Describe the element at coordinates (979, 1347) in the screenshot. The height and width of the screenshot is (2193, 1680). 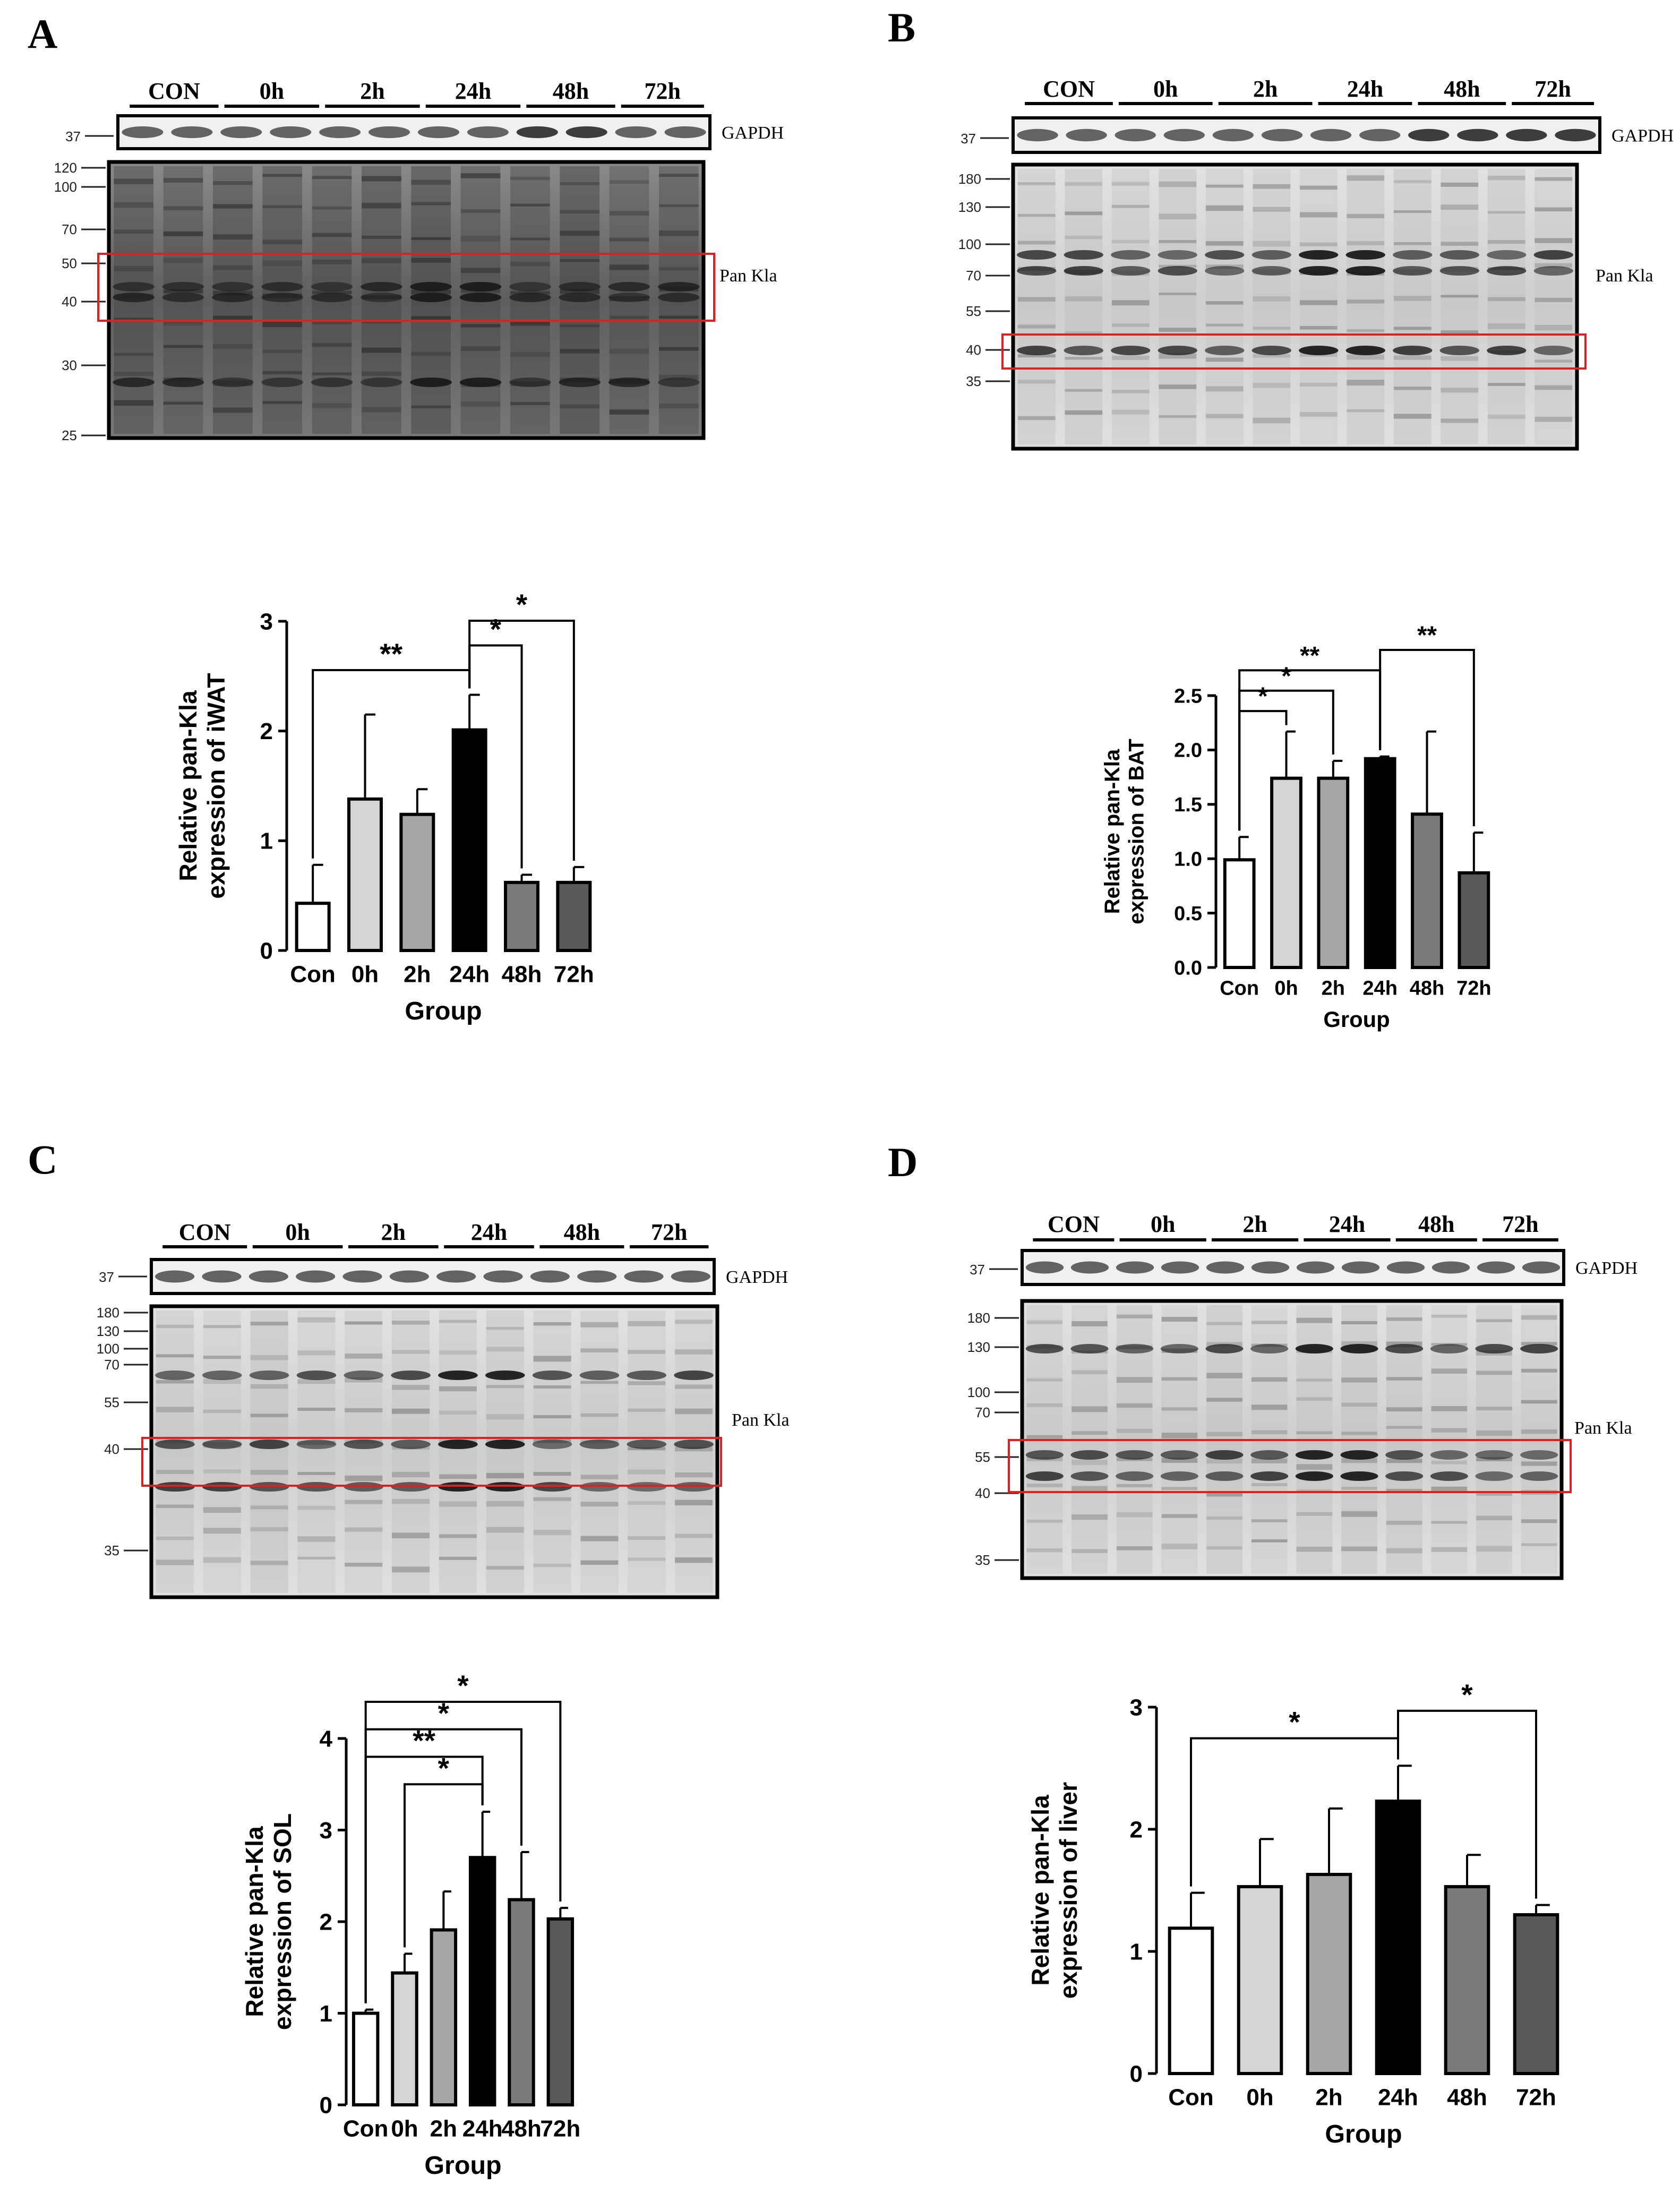
I see `mw-marker-label: 130` at that location.